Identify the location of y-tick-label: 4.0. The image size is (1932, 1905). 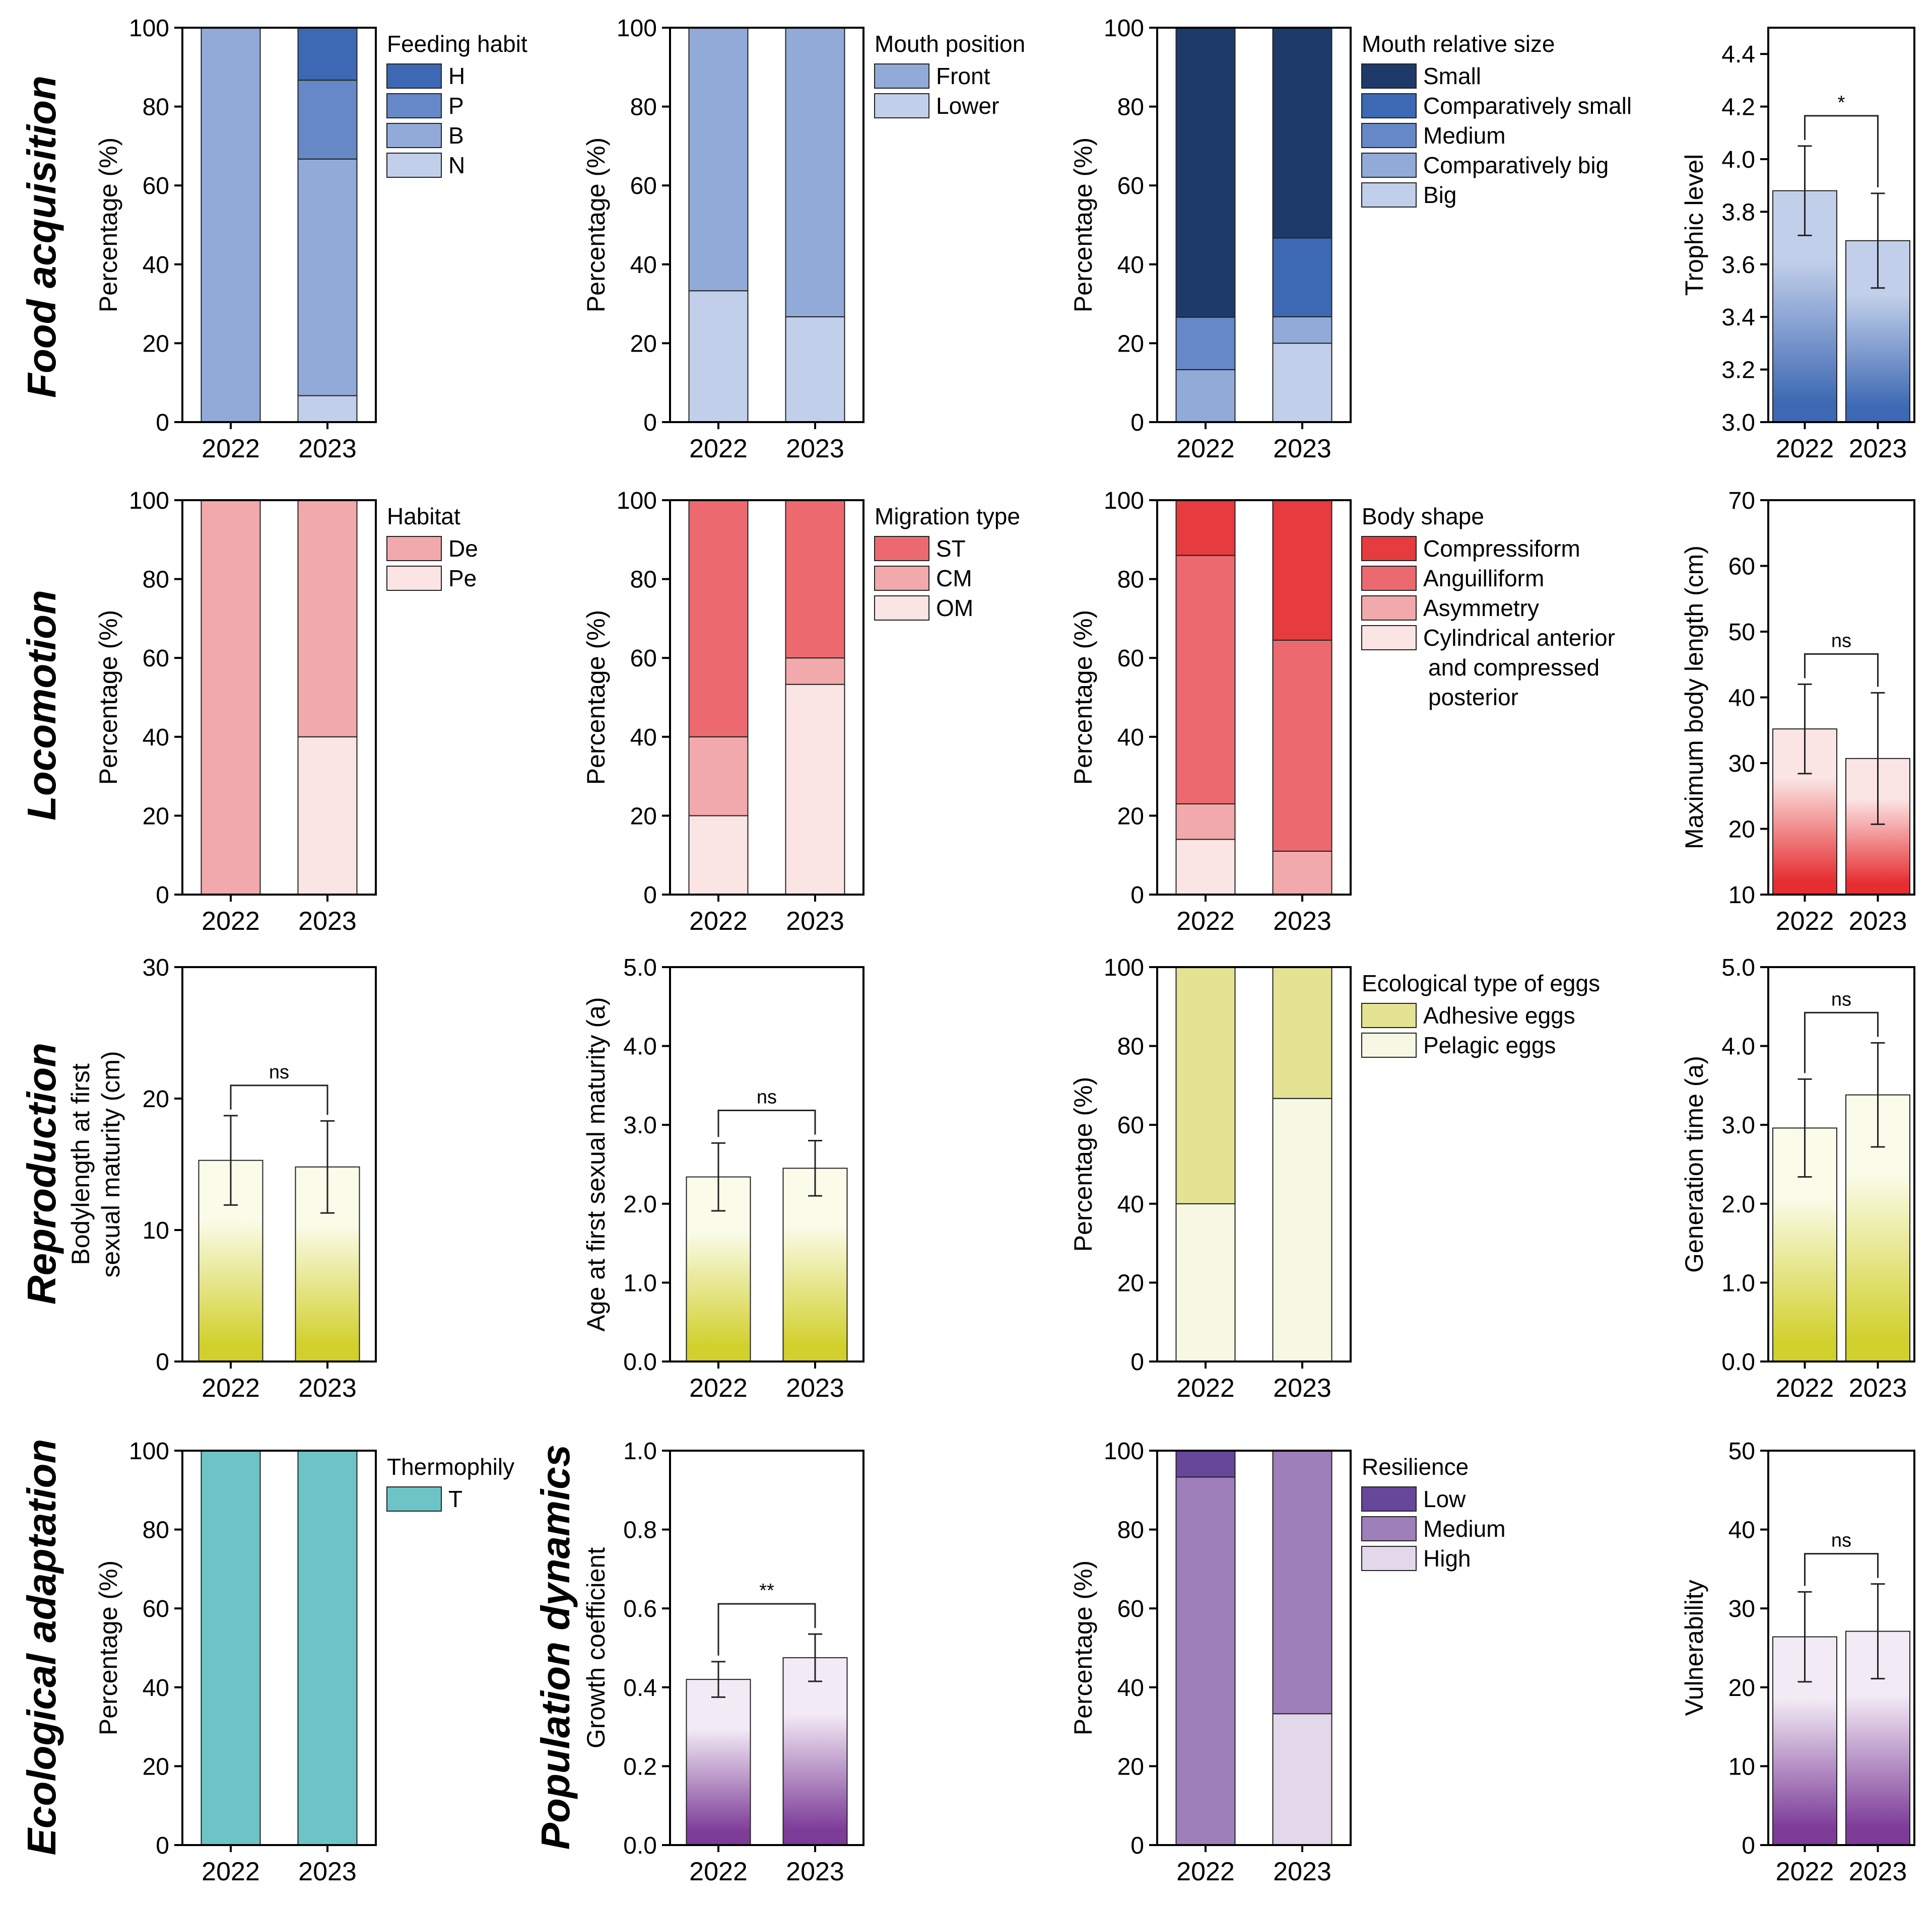
(1738, 160).